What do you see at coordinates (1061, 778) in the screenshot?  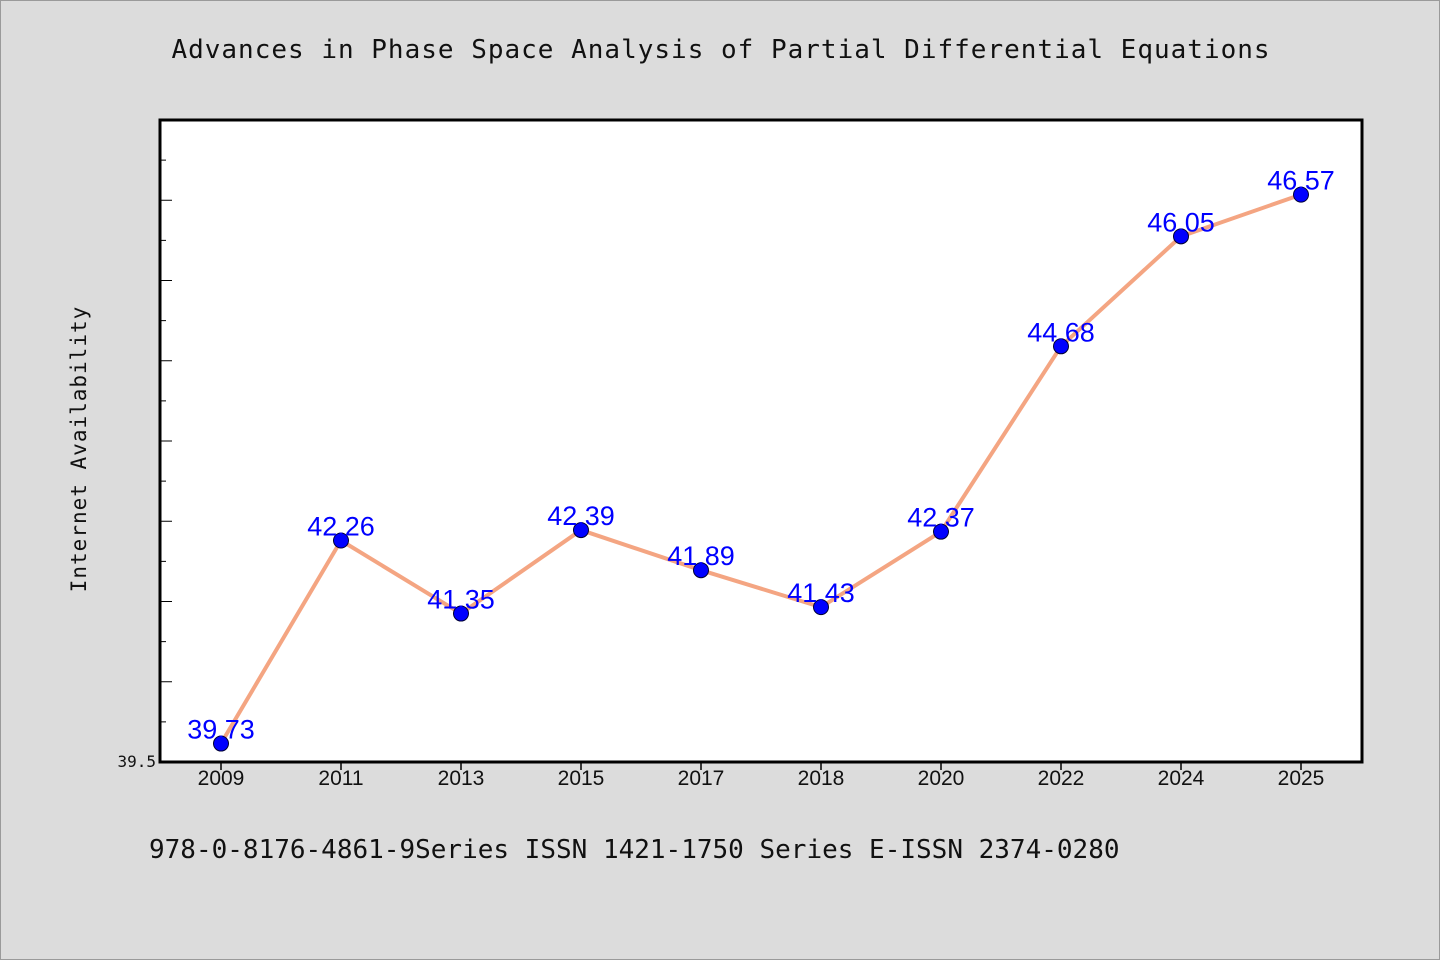 I see `x-tick-label: 2022` at bounding box center [1061, 778].